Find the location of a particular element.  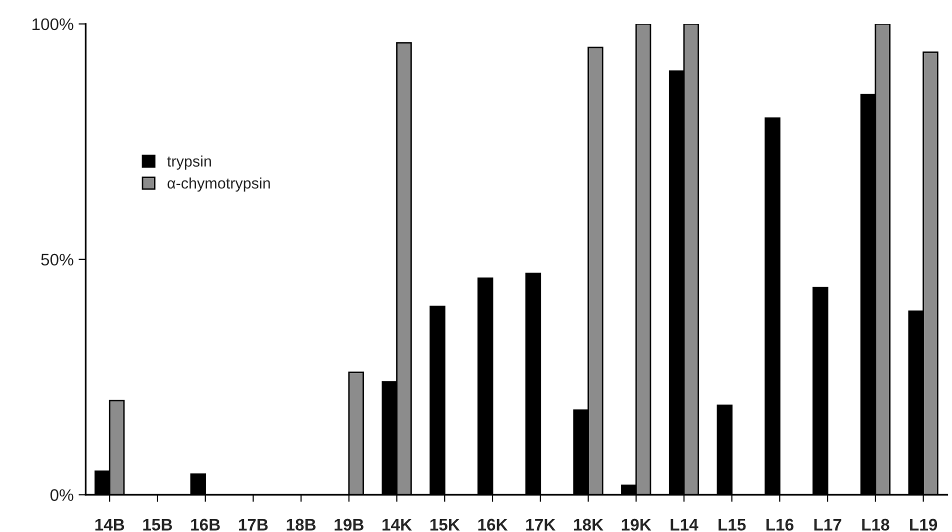

x-tick-label: 15K is located at coordinates (445, 524).